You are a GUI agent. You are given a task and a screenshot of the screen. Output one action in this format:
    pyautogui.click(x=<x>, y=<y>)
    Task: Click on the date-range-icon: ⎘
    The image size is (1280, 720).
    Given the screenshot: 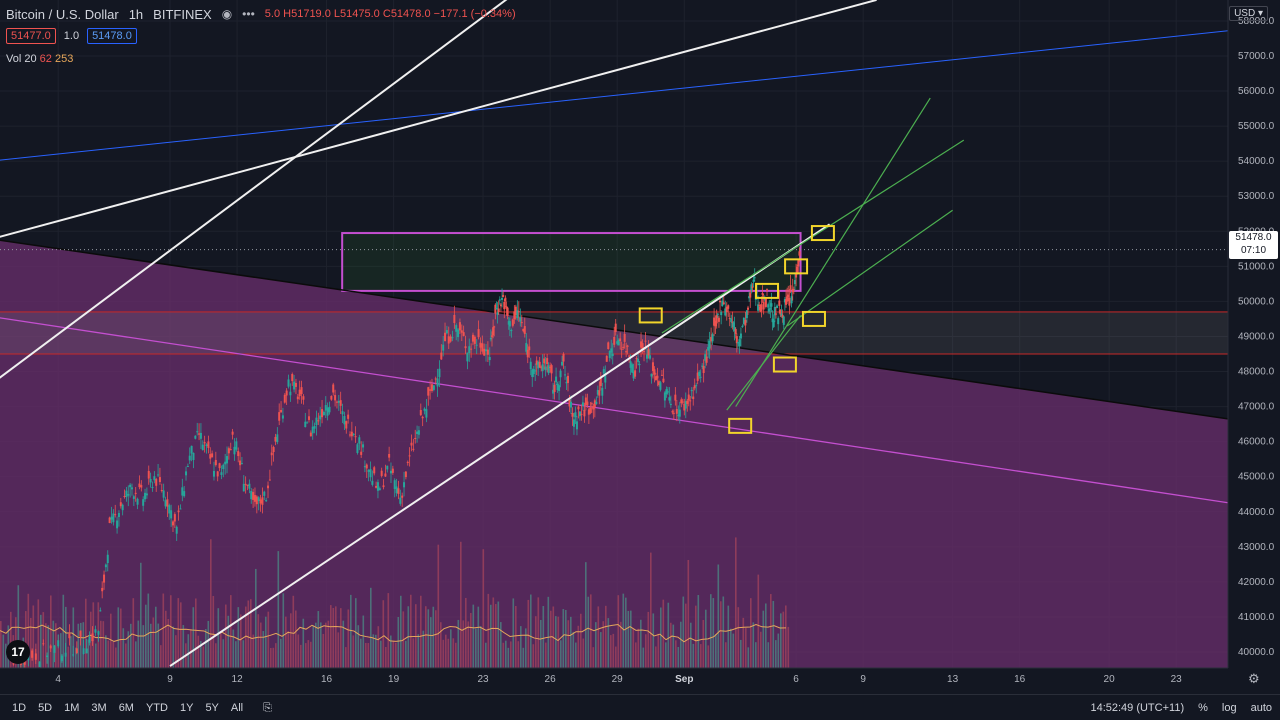 What is the action you would take?
    pyautogui.click(x=267, y=707)
    